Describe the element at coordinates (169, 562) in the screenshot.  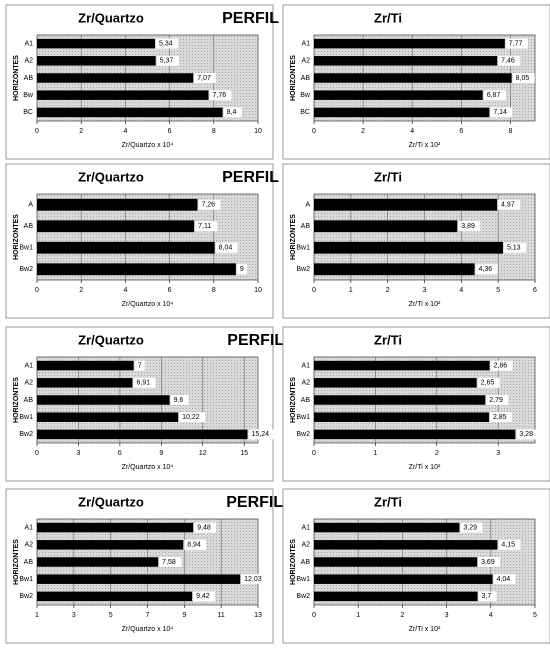
I see `value-label: 7,58` at that location.